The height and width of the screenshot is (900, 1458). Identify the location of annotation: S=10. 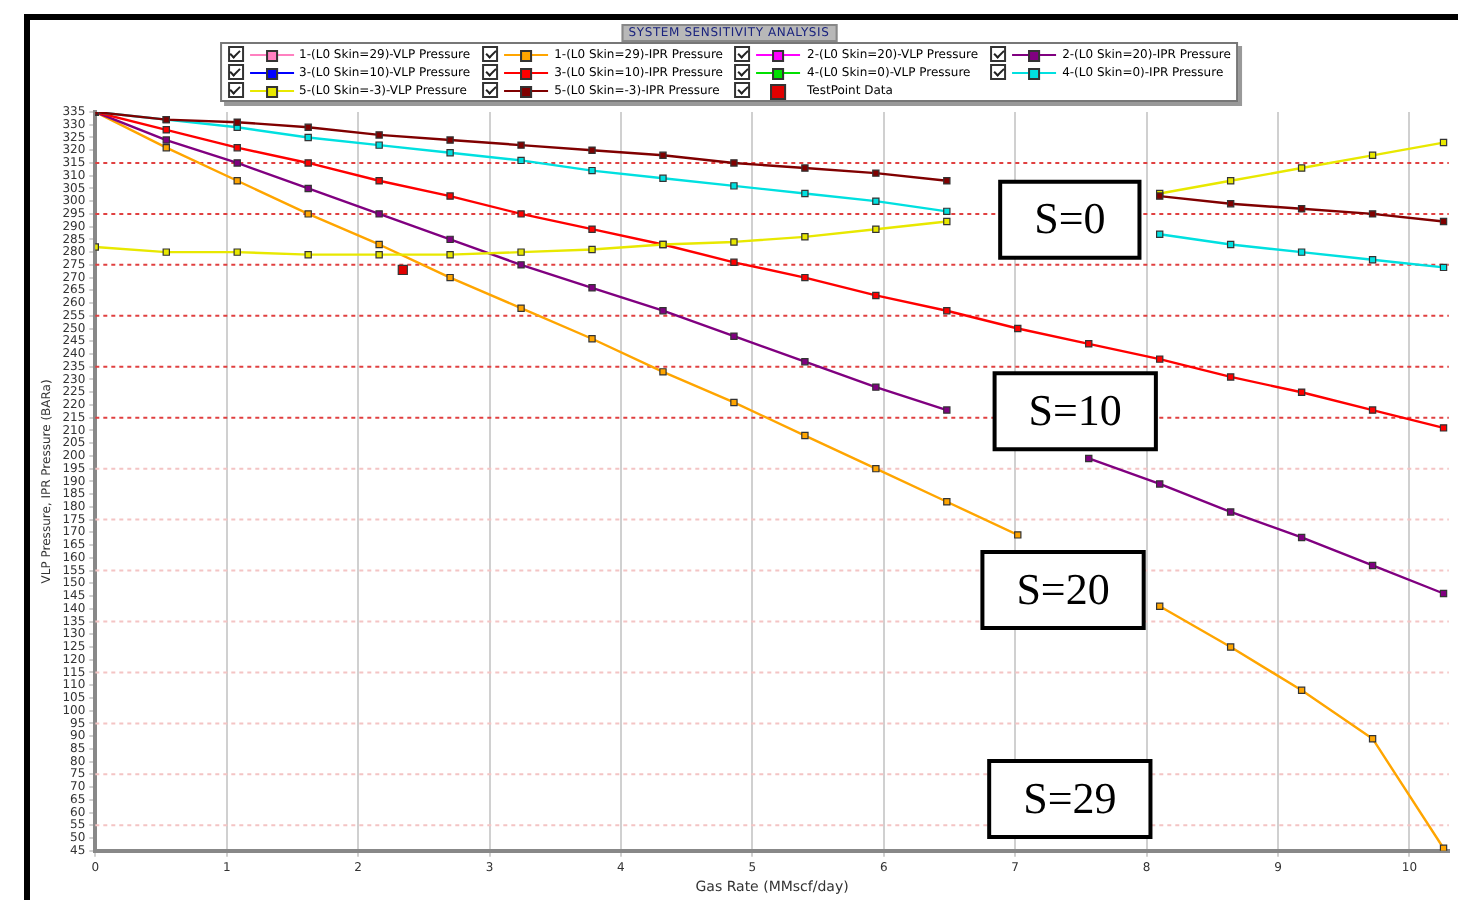
(1075, 409).